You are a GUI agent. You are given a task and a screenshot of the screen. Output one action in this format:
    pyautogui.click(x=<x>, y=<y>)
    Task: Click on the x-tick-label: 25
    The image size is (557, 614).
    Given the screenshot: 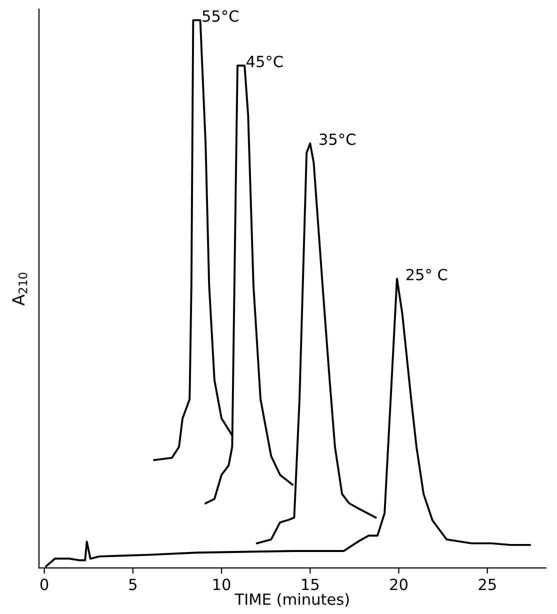 What is the action you would take?
    pyautogui.click(x=487, y=584)
    